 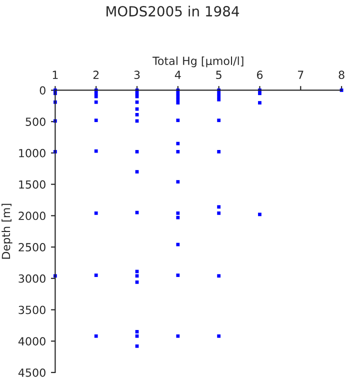 I want to click on y-tick-label: 3500, so click(x=32, y=310).